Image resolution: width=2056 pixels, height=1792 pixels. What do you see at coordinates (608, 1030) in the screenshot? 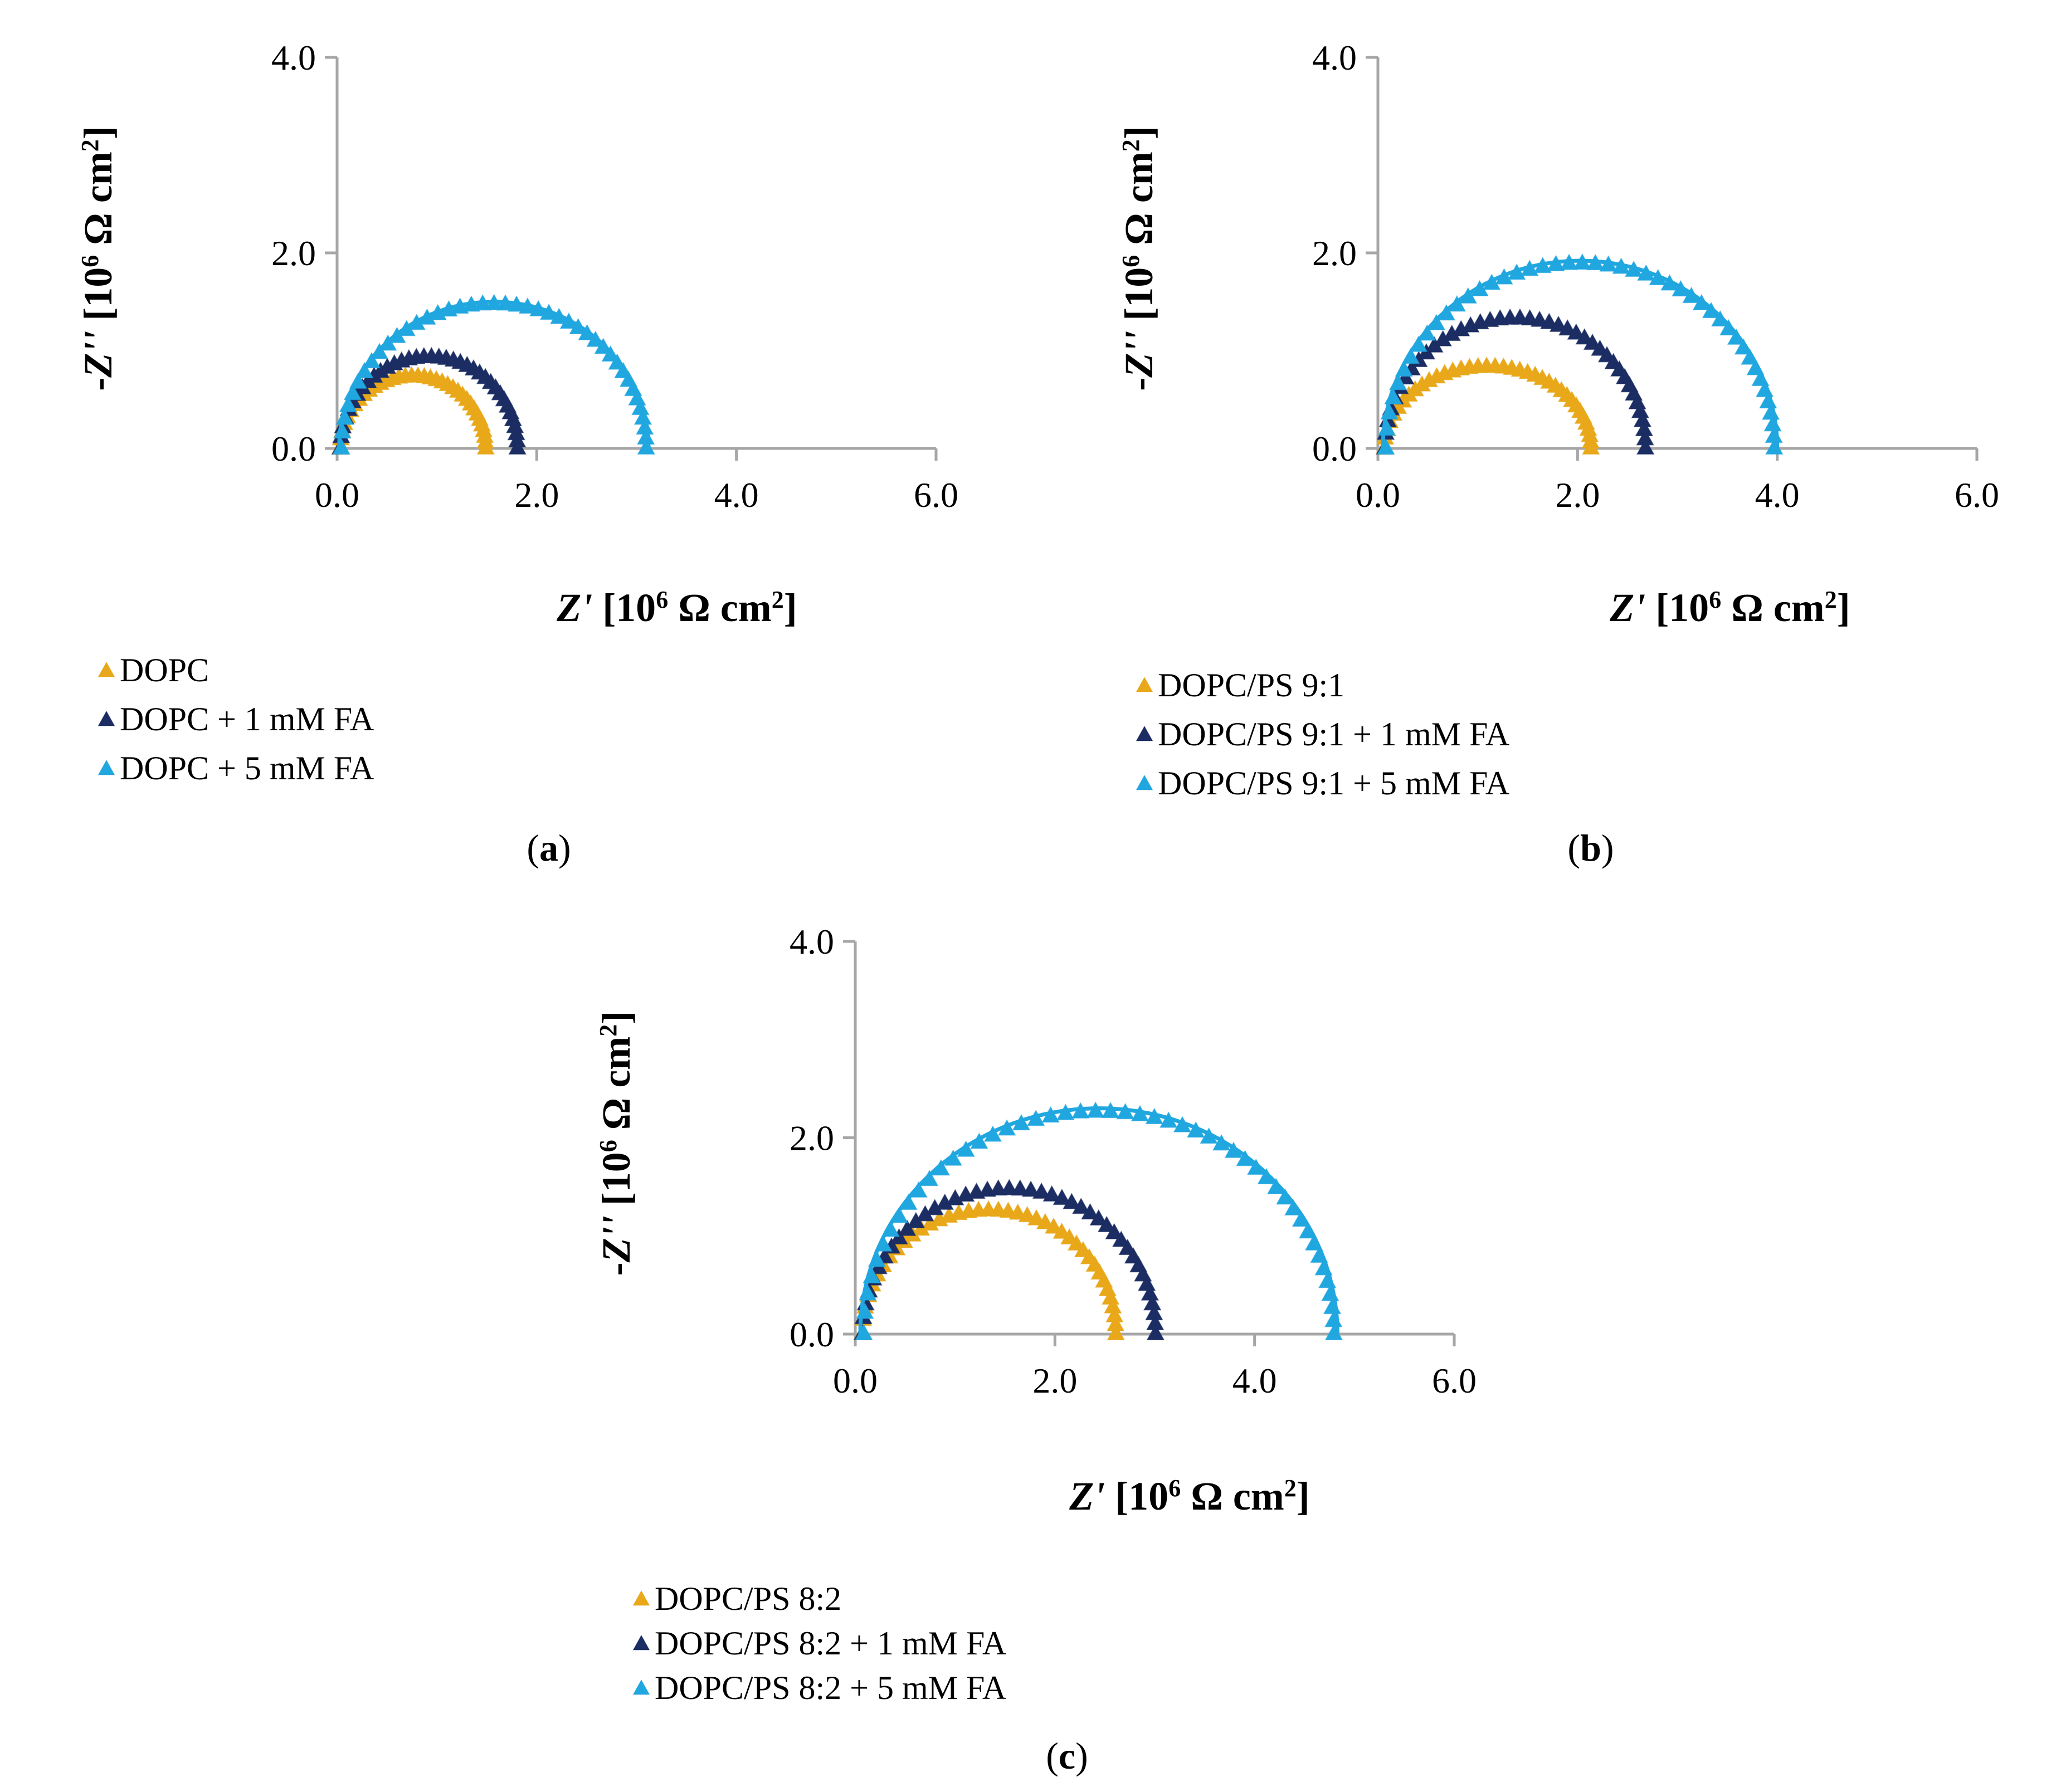
I see `y-axis-unit-exponent: 2` at bounding box center [608, 1030].